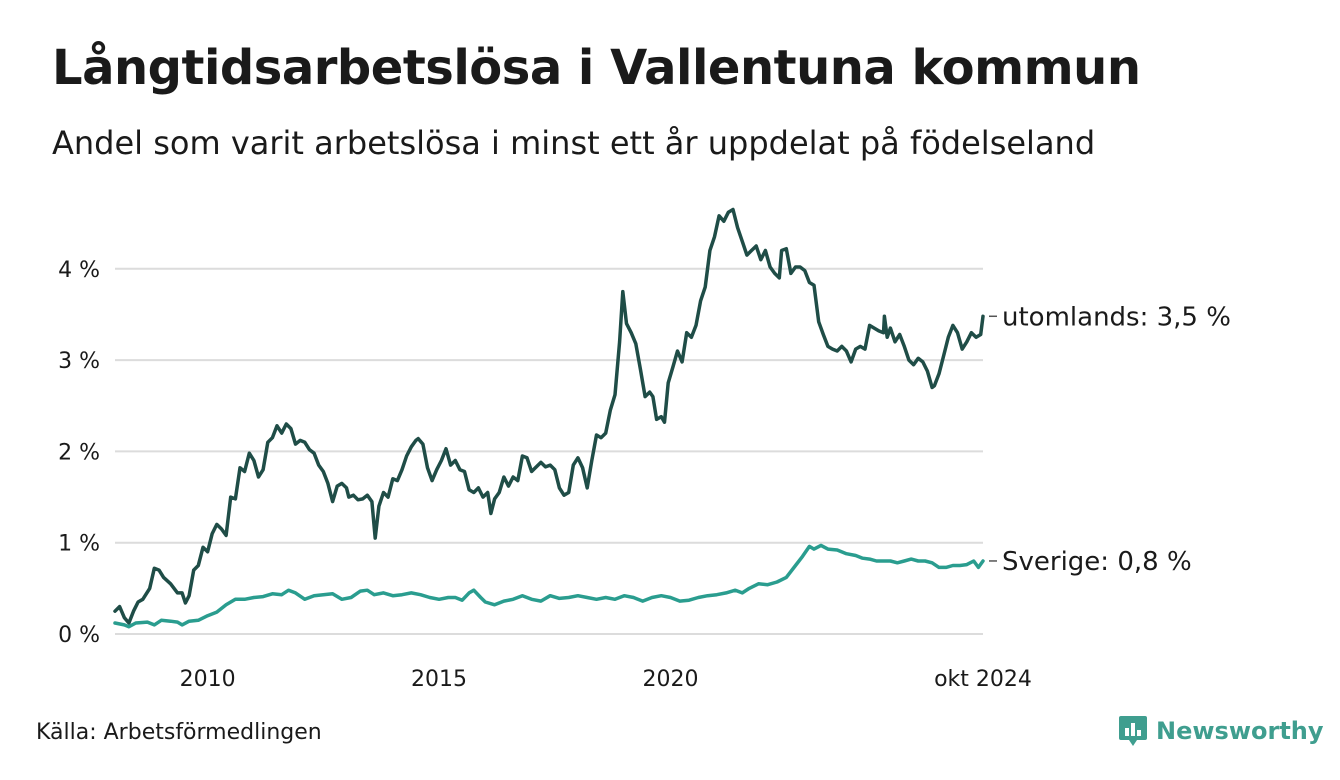  What do you see at coordinates (1133, 731) in the screenshot?
I see `newsworthy-logo-icon` at bounding box center [1133, 731].